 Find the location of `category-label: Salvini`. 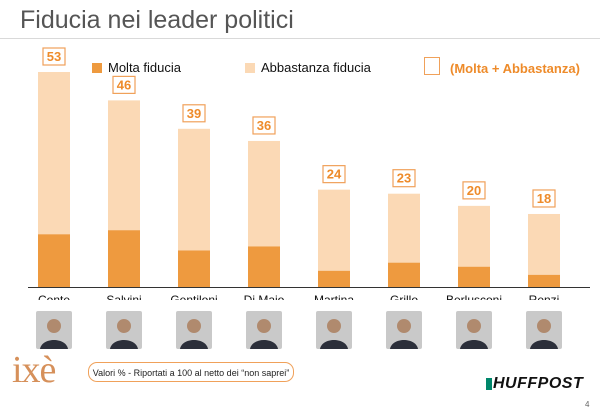

category-label: Salvini is located at coordinates (123, 296).